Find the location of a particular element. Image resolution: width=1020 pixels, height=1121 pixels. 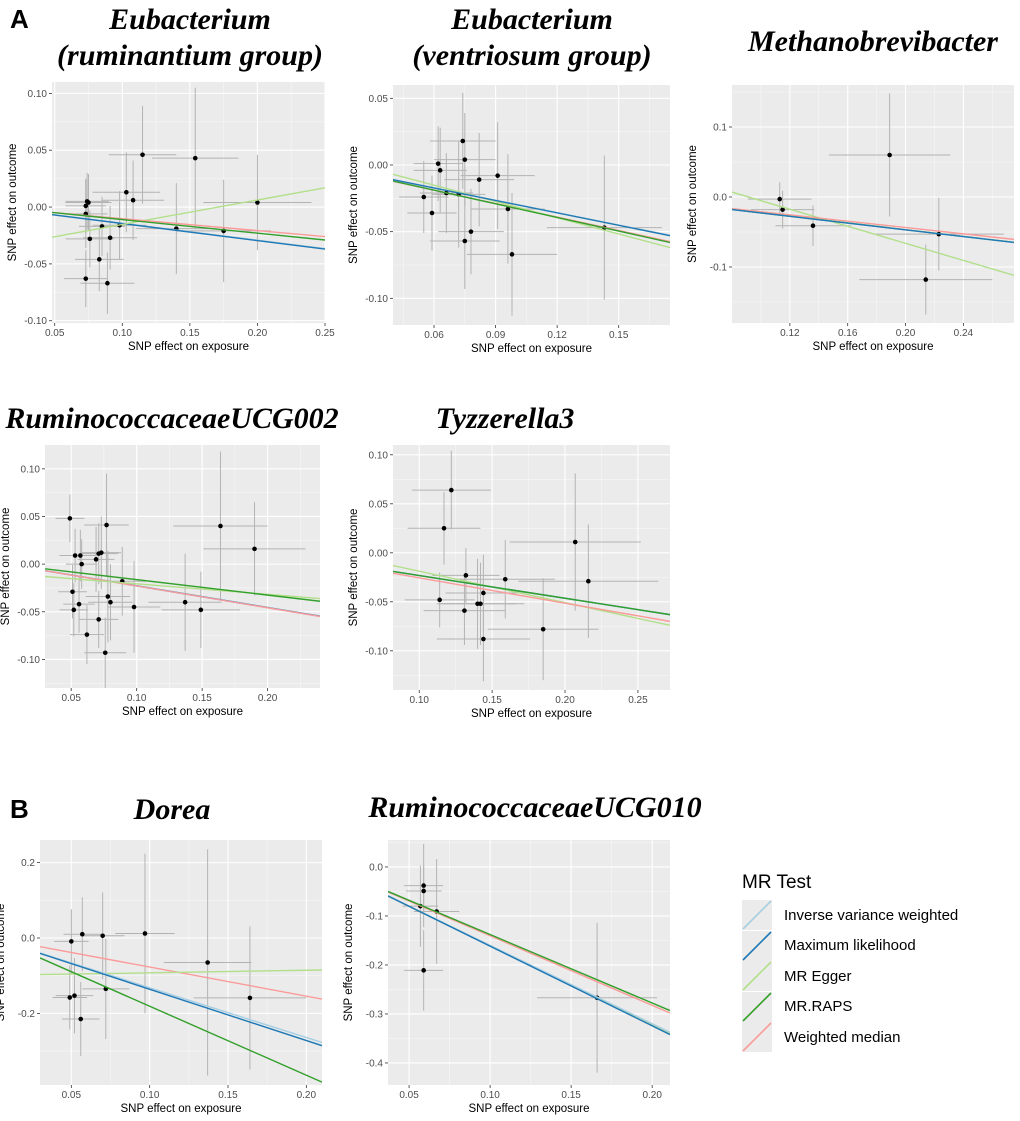

legend-label: Maximum likelihood is located at coordinates (850, 946).